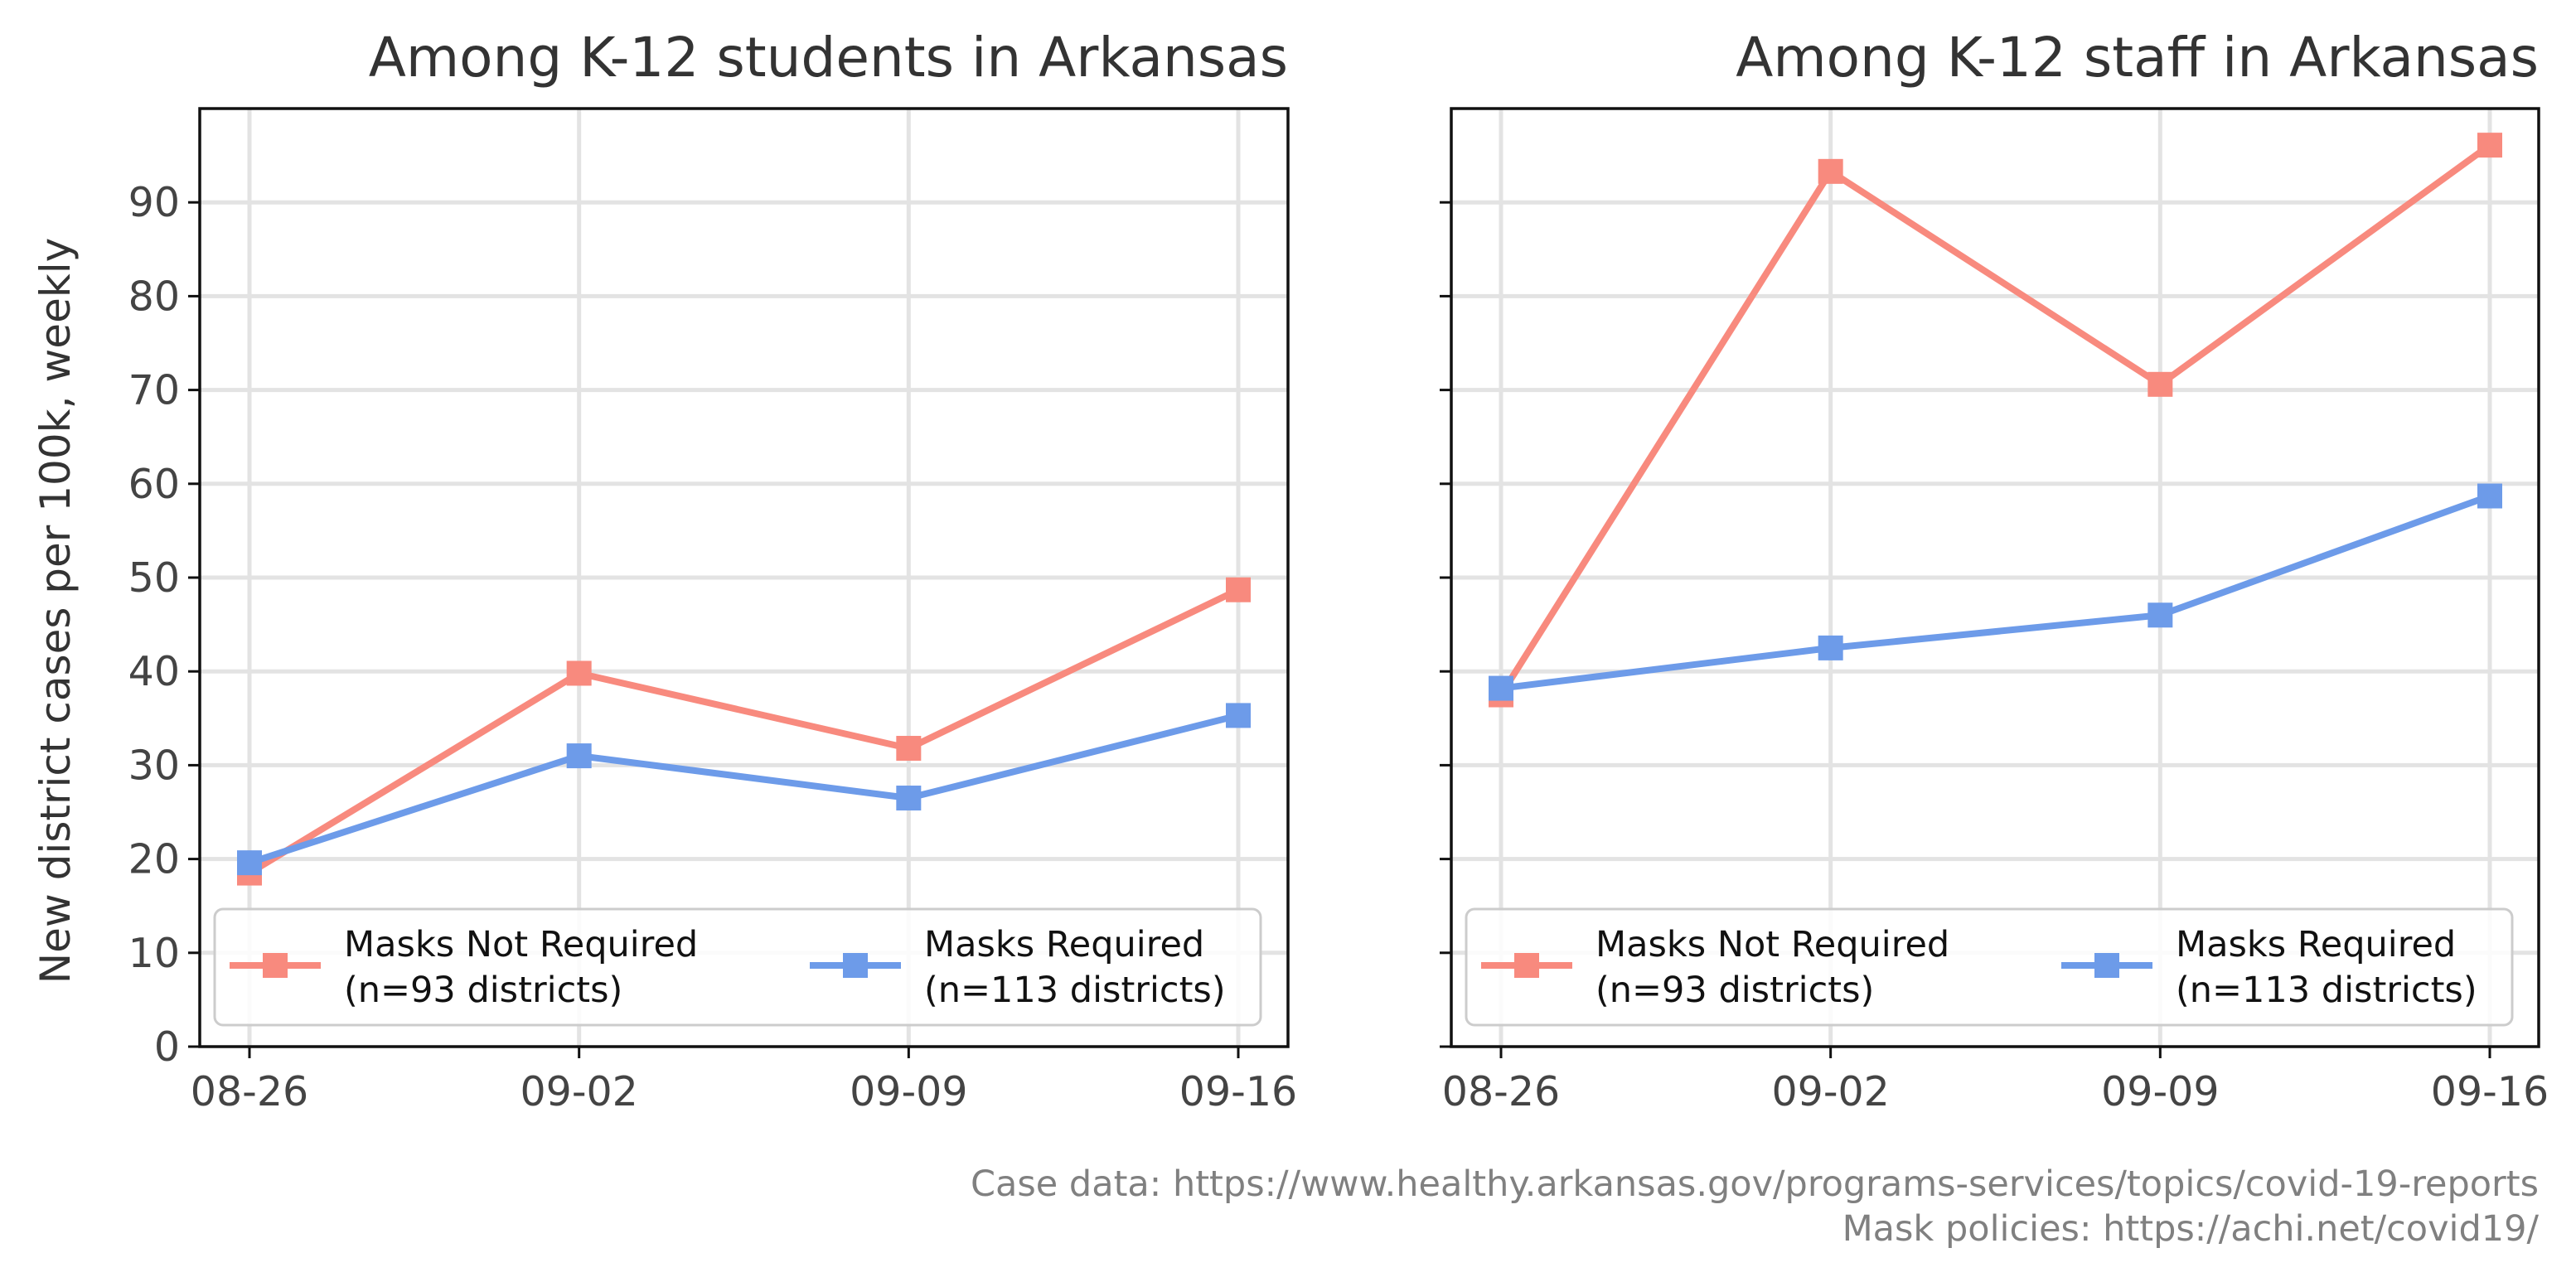 Image resolution: width=2576 pixels, height=1277 pixels. Describe the element at coordinates (154, 296) in the screenshot. I see `y-tick-label: 80` at that location.